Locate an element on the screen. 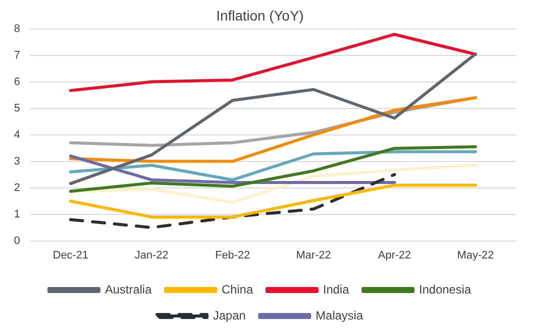  x-tick-label: Feb-22 is located at coordinates (232, 255).